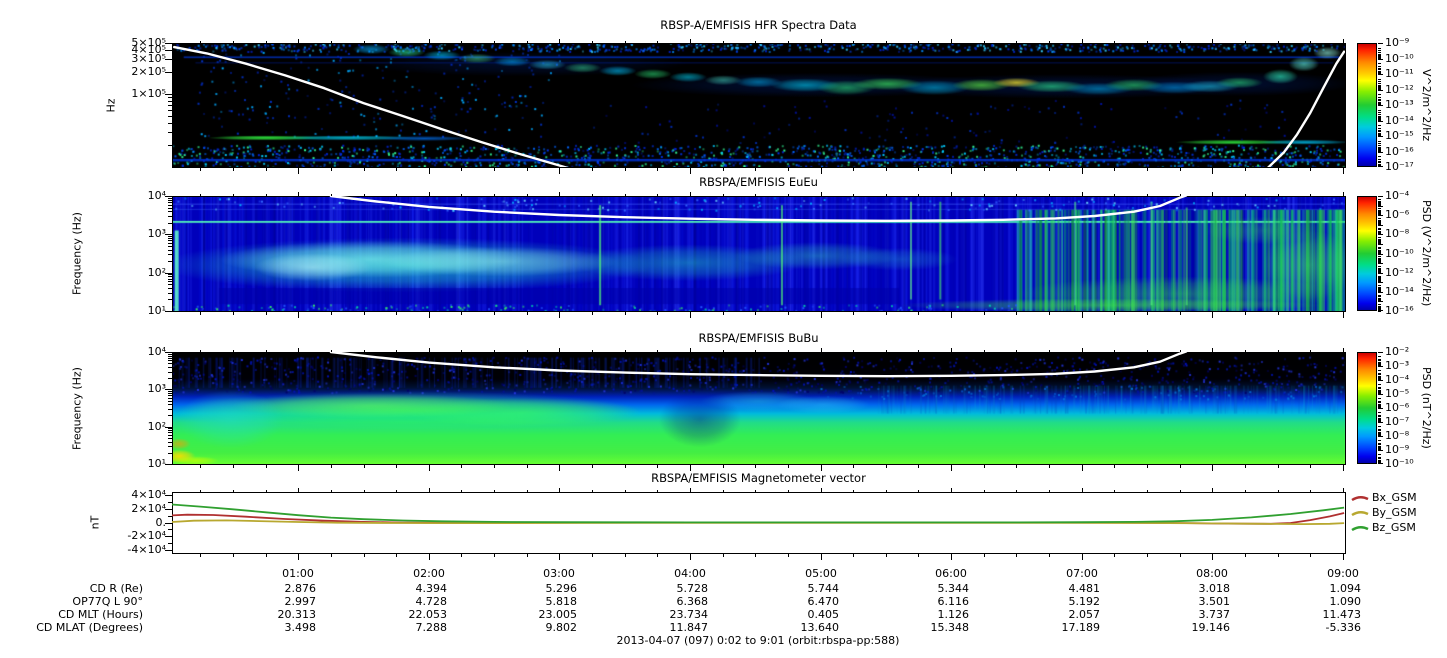 This screenshot has width=1447, height=658. Describe the element at coordinates (148, 508) in the screenshot. I see `y-tick-label: 2×10⁴` at that location.